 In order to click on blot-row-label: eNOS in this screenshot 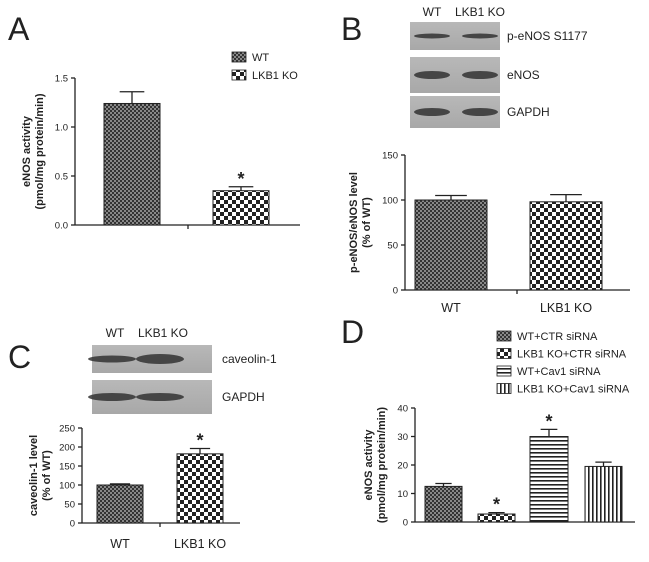, I will do `click(523, 75)`.